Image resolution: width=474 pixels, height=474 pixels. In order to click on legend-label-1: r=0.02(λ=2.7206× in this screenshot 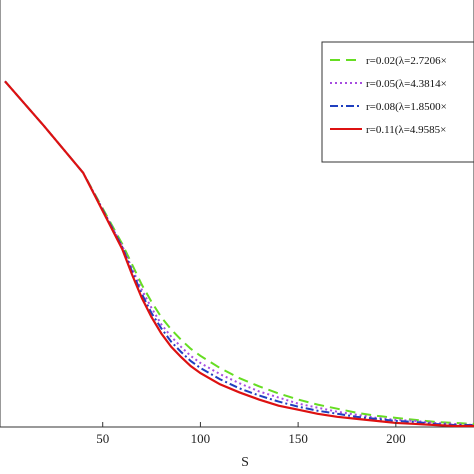, I will do `click(406, 61)`.